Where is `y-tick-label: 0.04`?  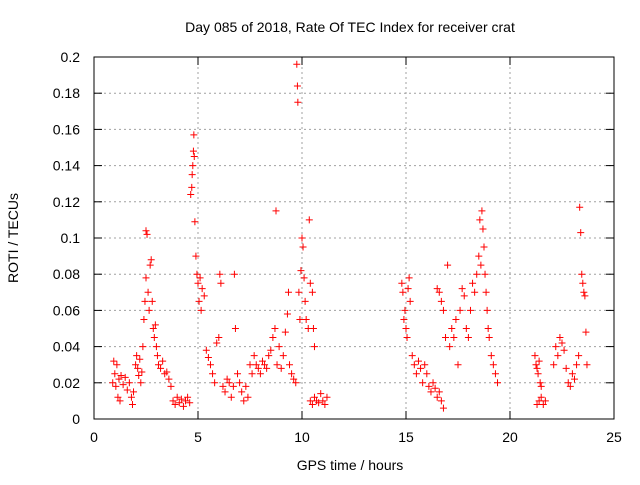 y-tick-label: 0.04 is located at coordinates (66, 347).